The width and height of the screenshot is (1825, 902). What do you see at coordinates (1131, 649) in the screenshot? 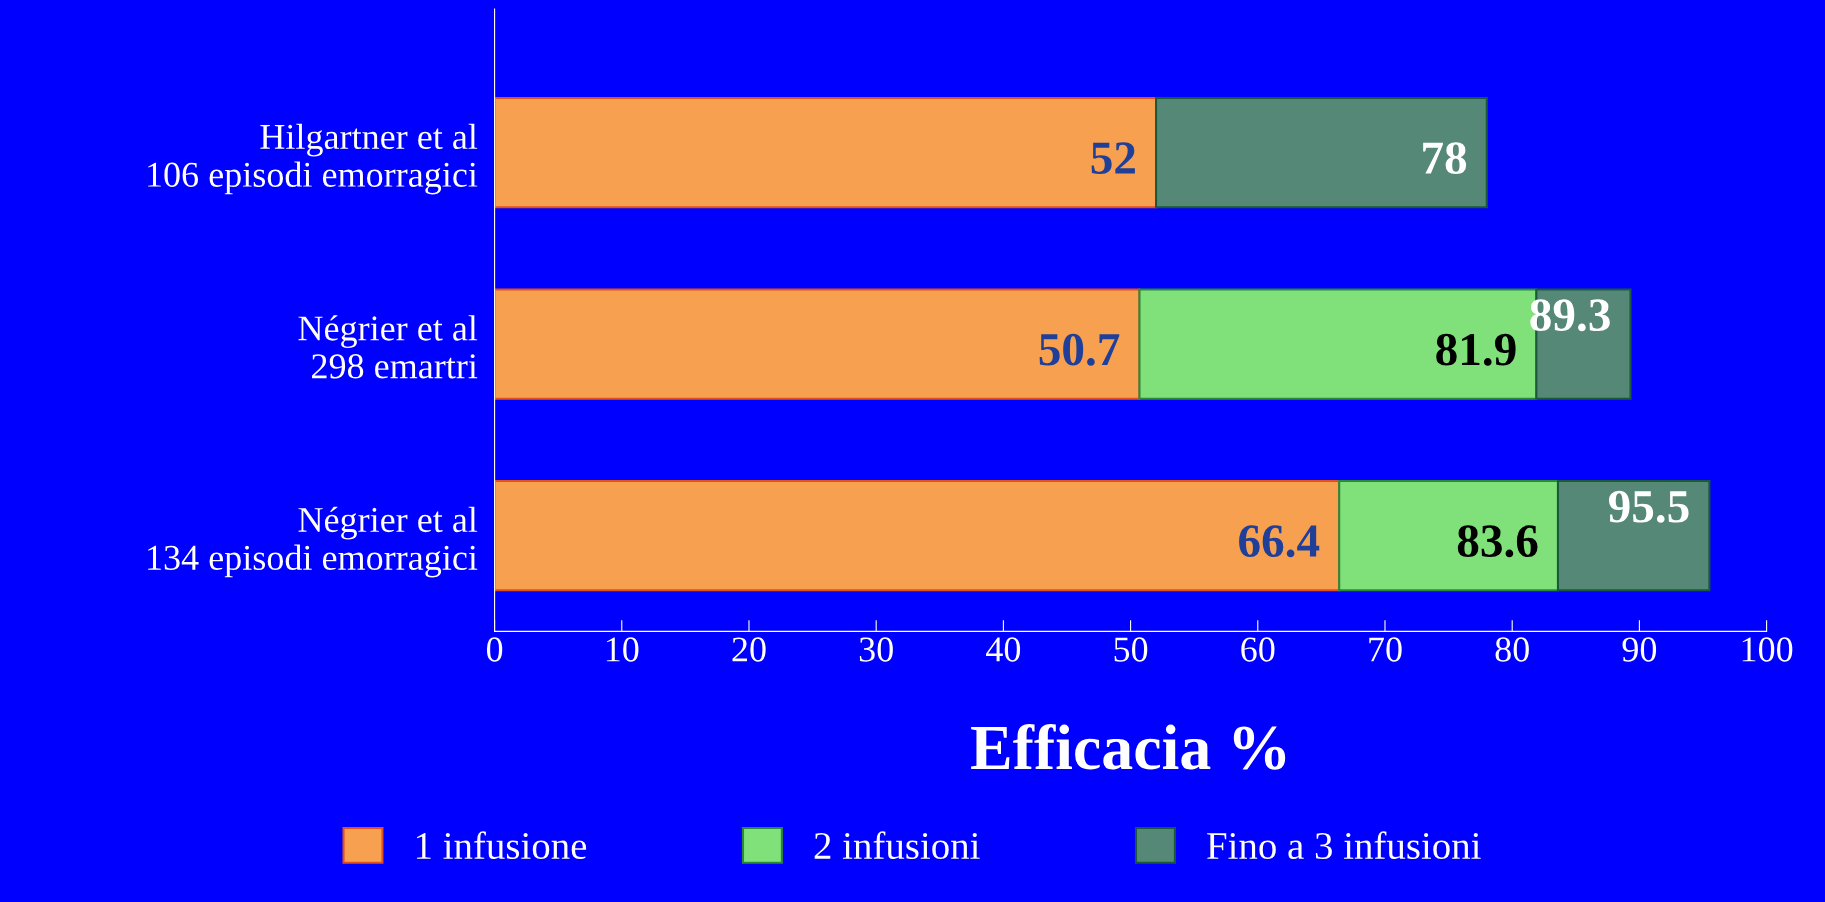
I see `x-tick-label: 50` at bounding box center [1131, 649].